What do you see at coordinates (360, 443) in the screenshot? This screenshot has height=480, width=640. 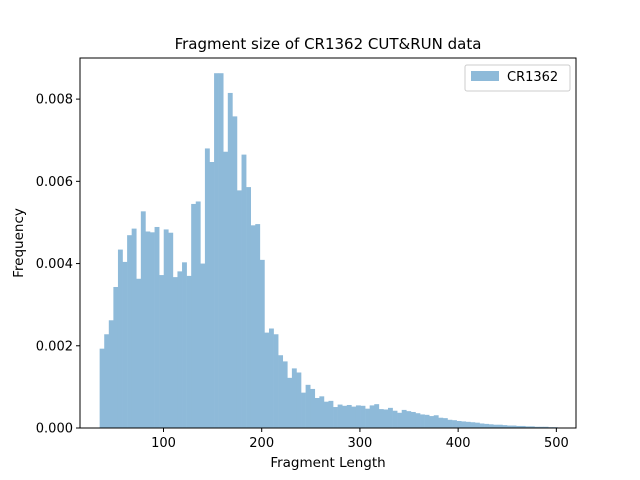 I see `x-tick-label: 300` at bounding box center [360, 443].